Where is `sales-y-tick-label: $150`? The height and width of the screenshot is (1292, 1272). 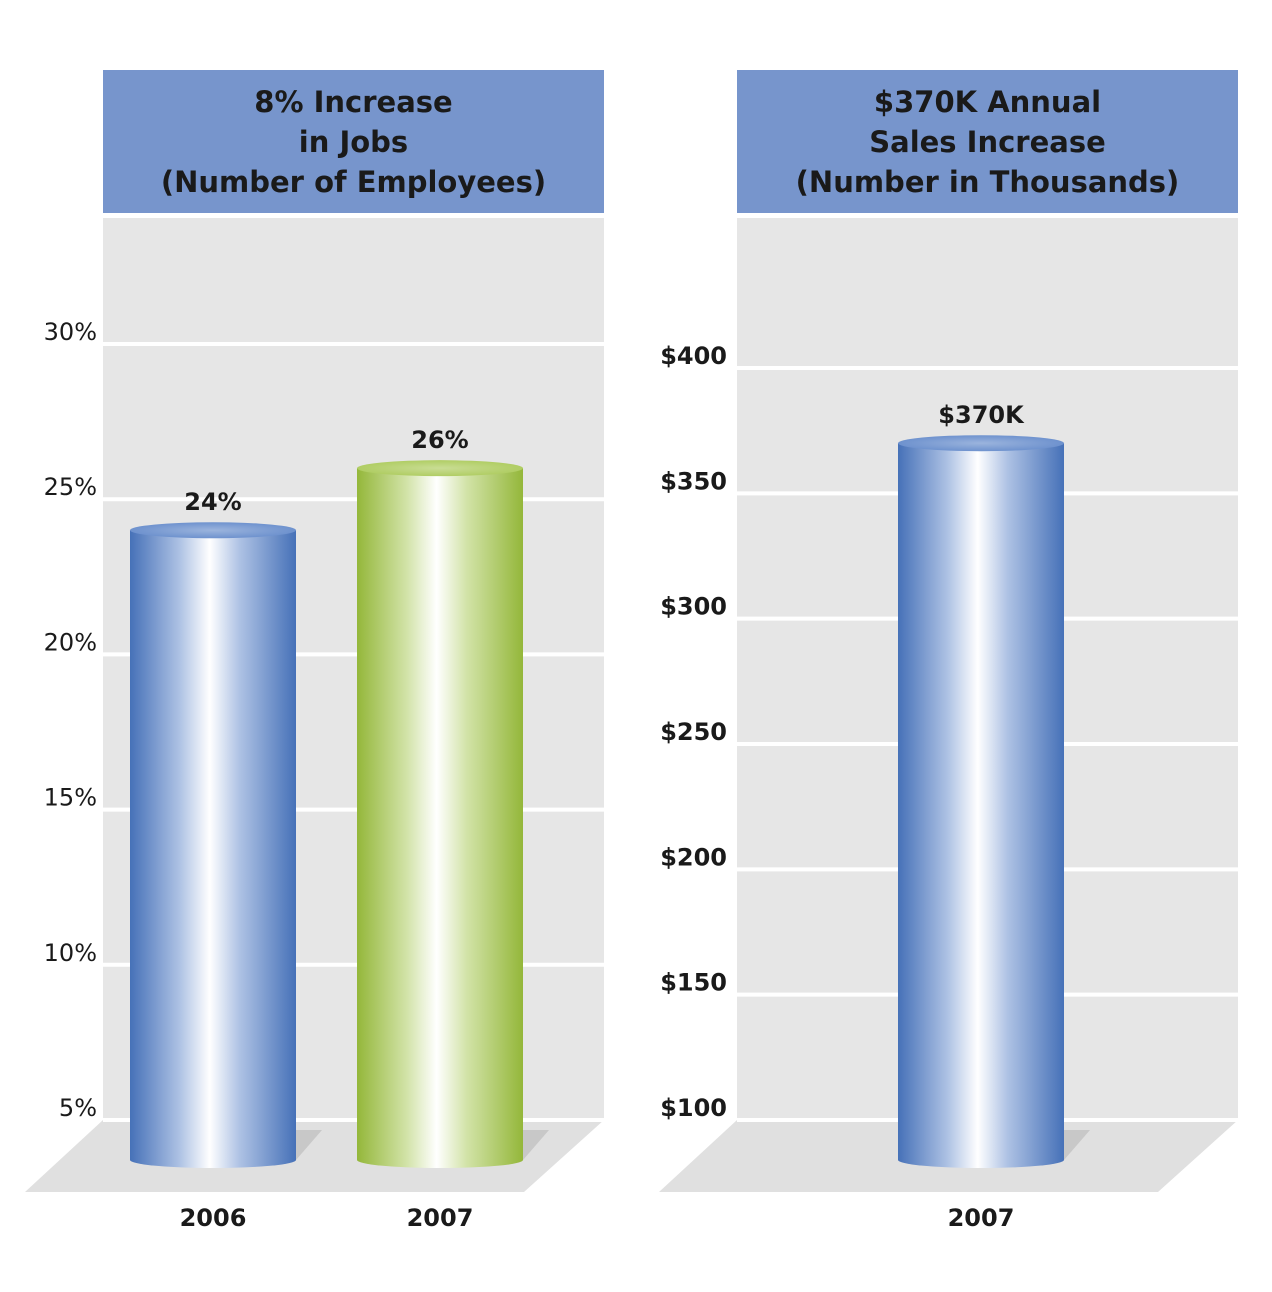
sales-y-tick-label: $150 is located at coordinates (693, 983).